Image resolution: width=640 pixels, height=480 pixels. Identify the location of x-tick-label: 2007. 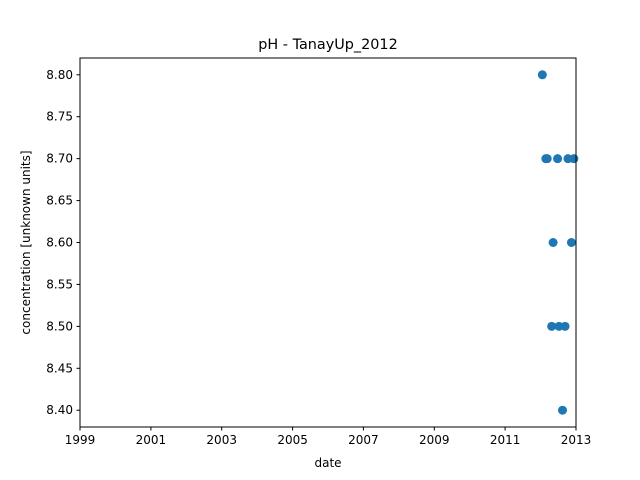
(363, 440).